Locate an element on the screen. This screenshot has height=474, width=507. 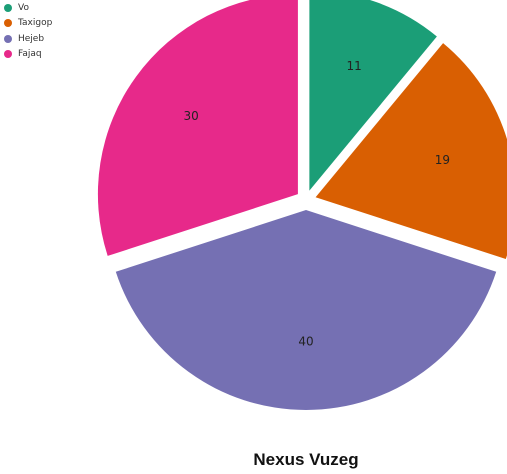
legend-swatch-taxigop is located at coordinates (8, 23).